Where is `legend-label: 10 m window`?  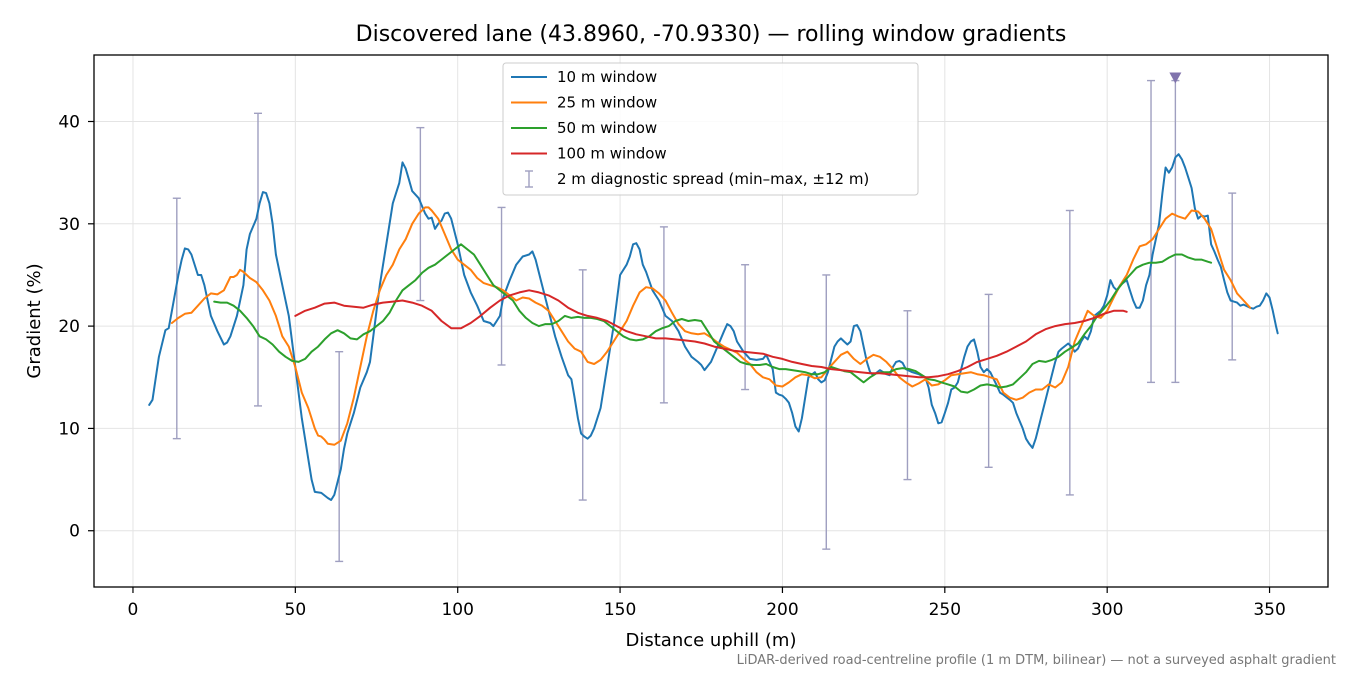
legend-label: 10 m window is located at coordinates (607, 77).